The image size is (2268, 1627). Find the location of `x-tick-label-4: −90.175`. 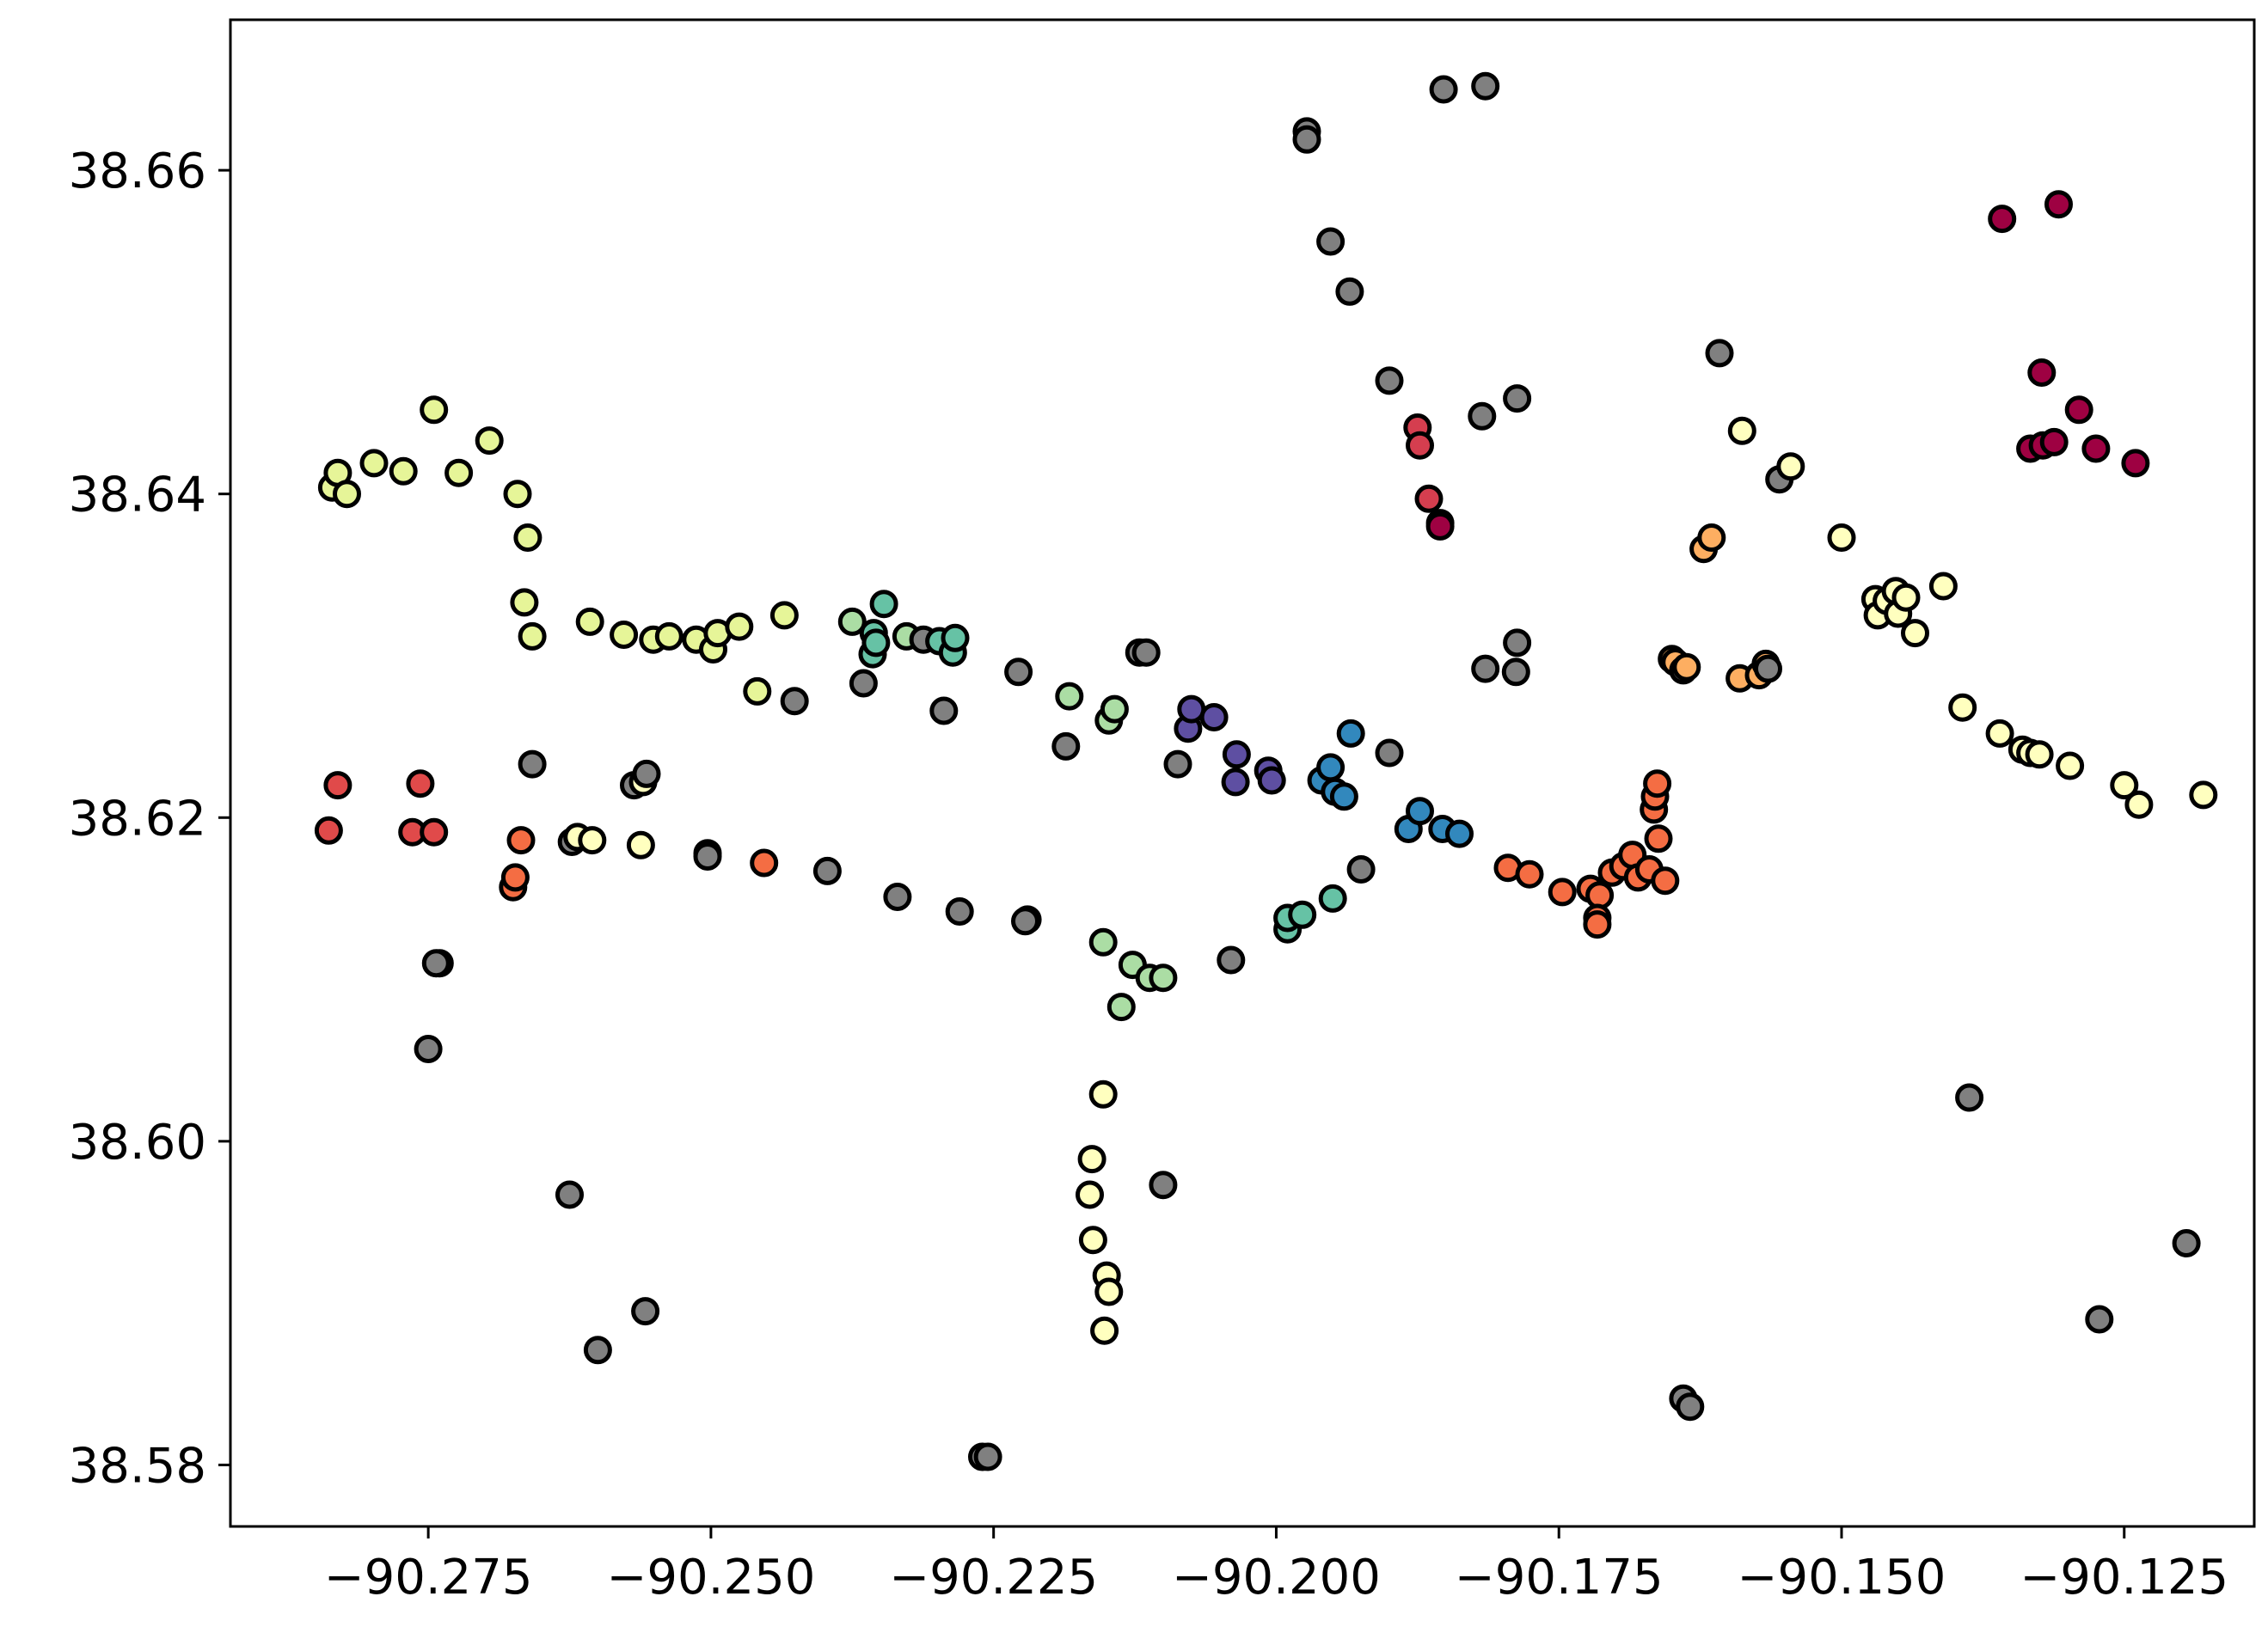

x-tick-label-4: −90.175 is located at coordinates (1559, 1578).